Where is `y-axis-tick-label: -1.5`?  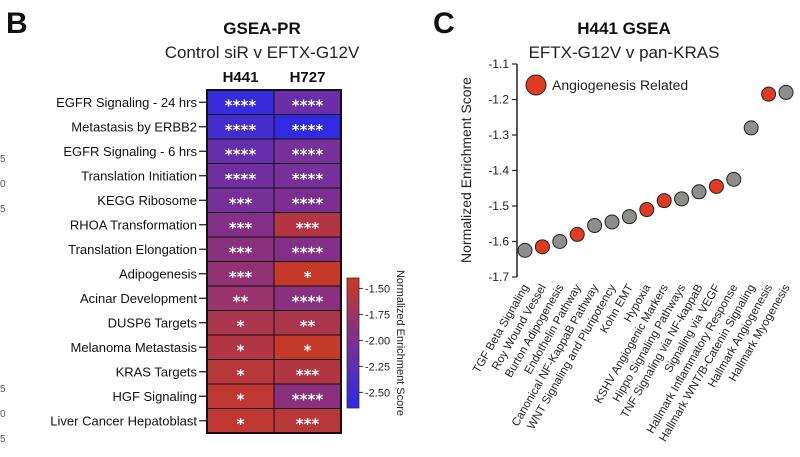
y-axis-tick-label: -1.5 is located at coordinates (498, 206).